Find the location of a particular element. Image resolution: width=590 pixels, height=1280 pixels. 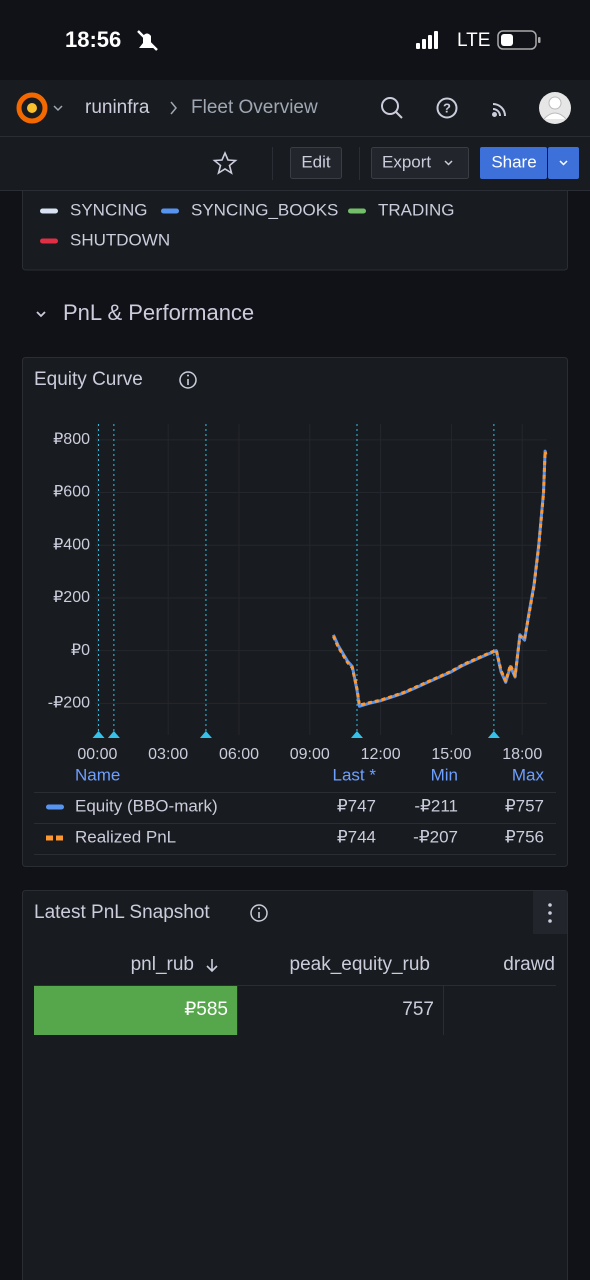

profile-avatar is located at coordinates (555, 108).